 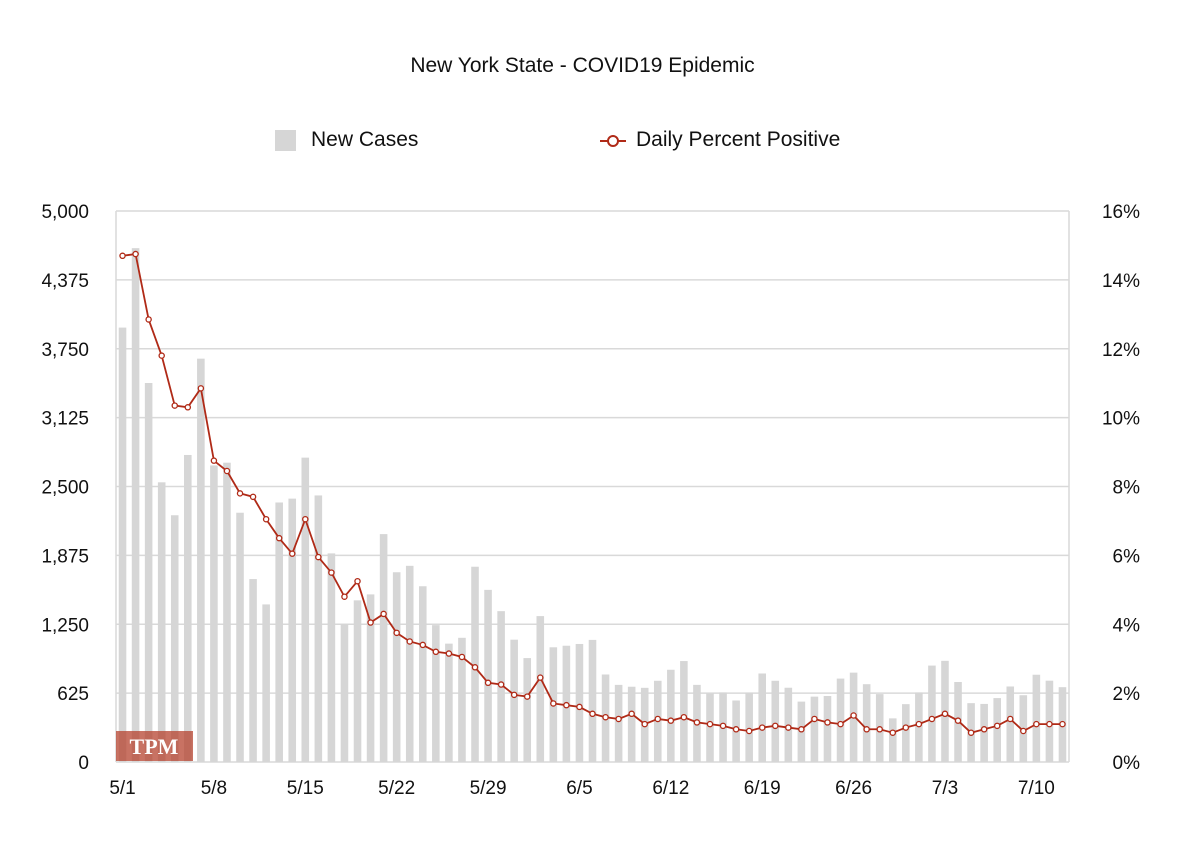 I want to click on y-left-tick-label: 5,000, so click(x=65, y=212).